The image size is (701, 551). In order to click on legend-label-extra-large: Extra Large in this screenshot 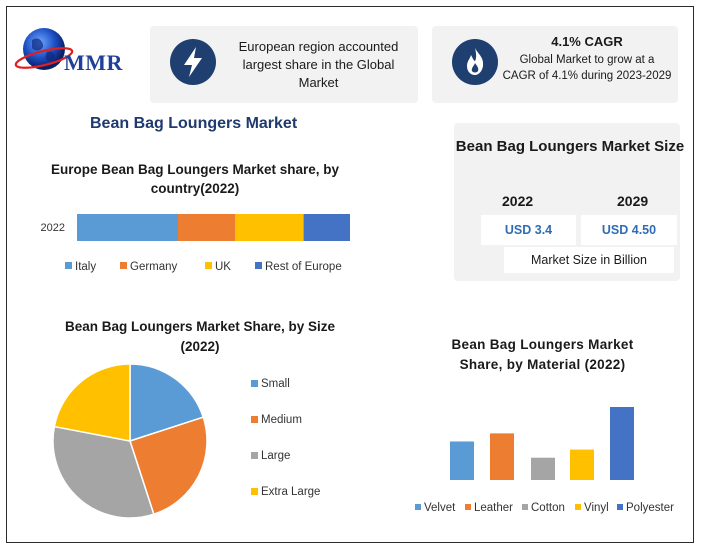, I will do `click(290, 492)`.